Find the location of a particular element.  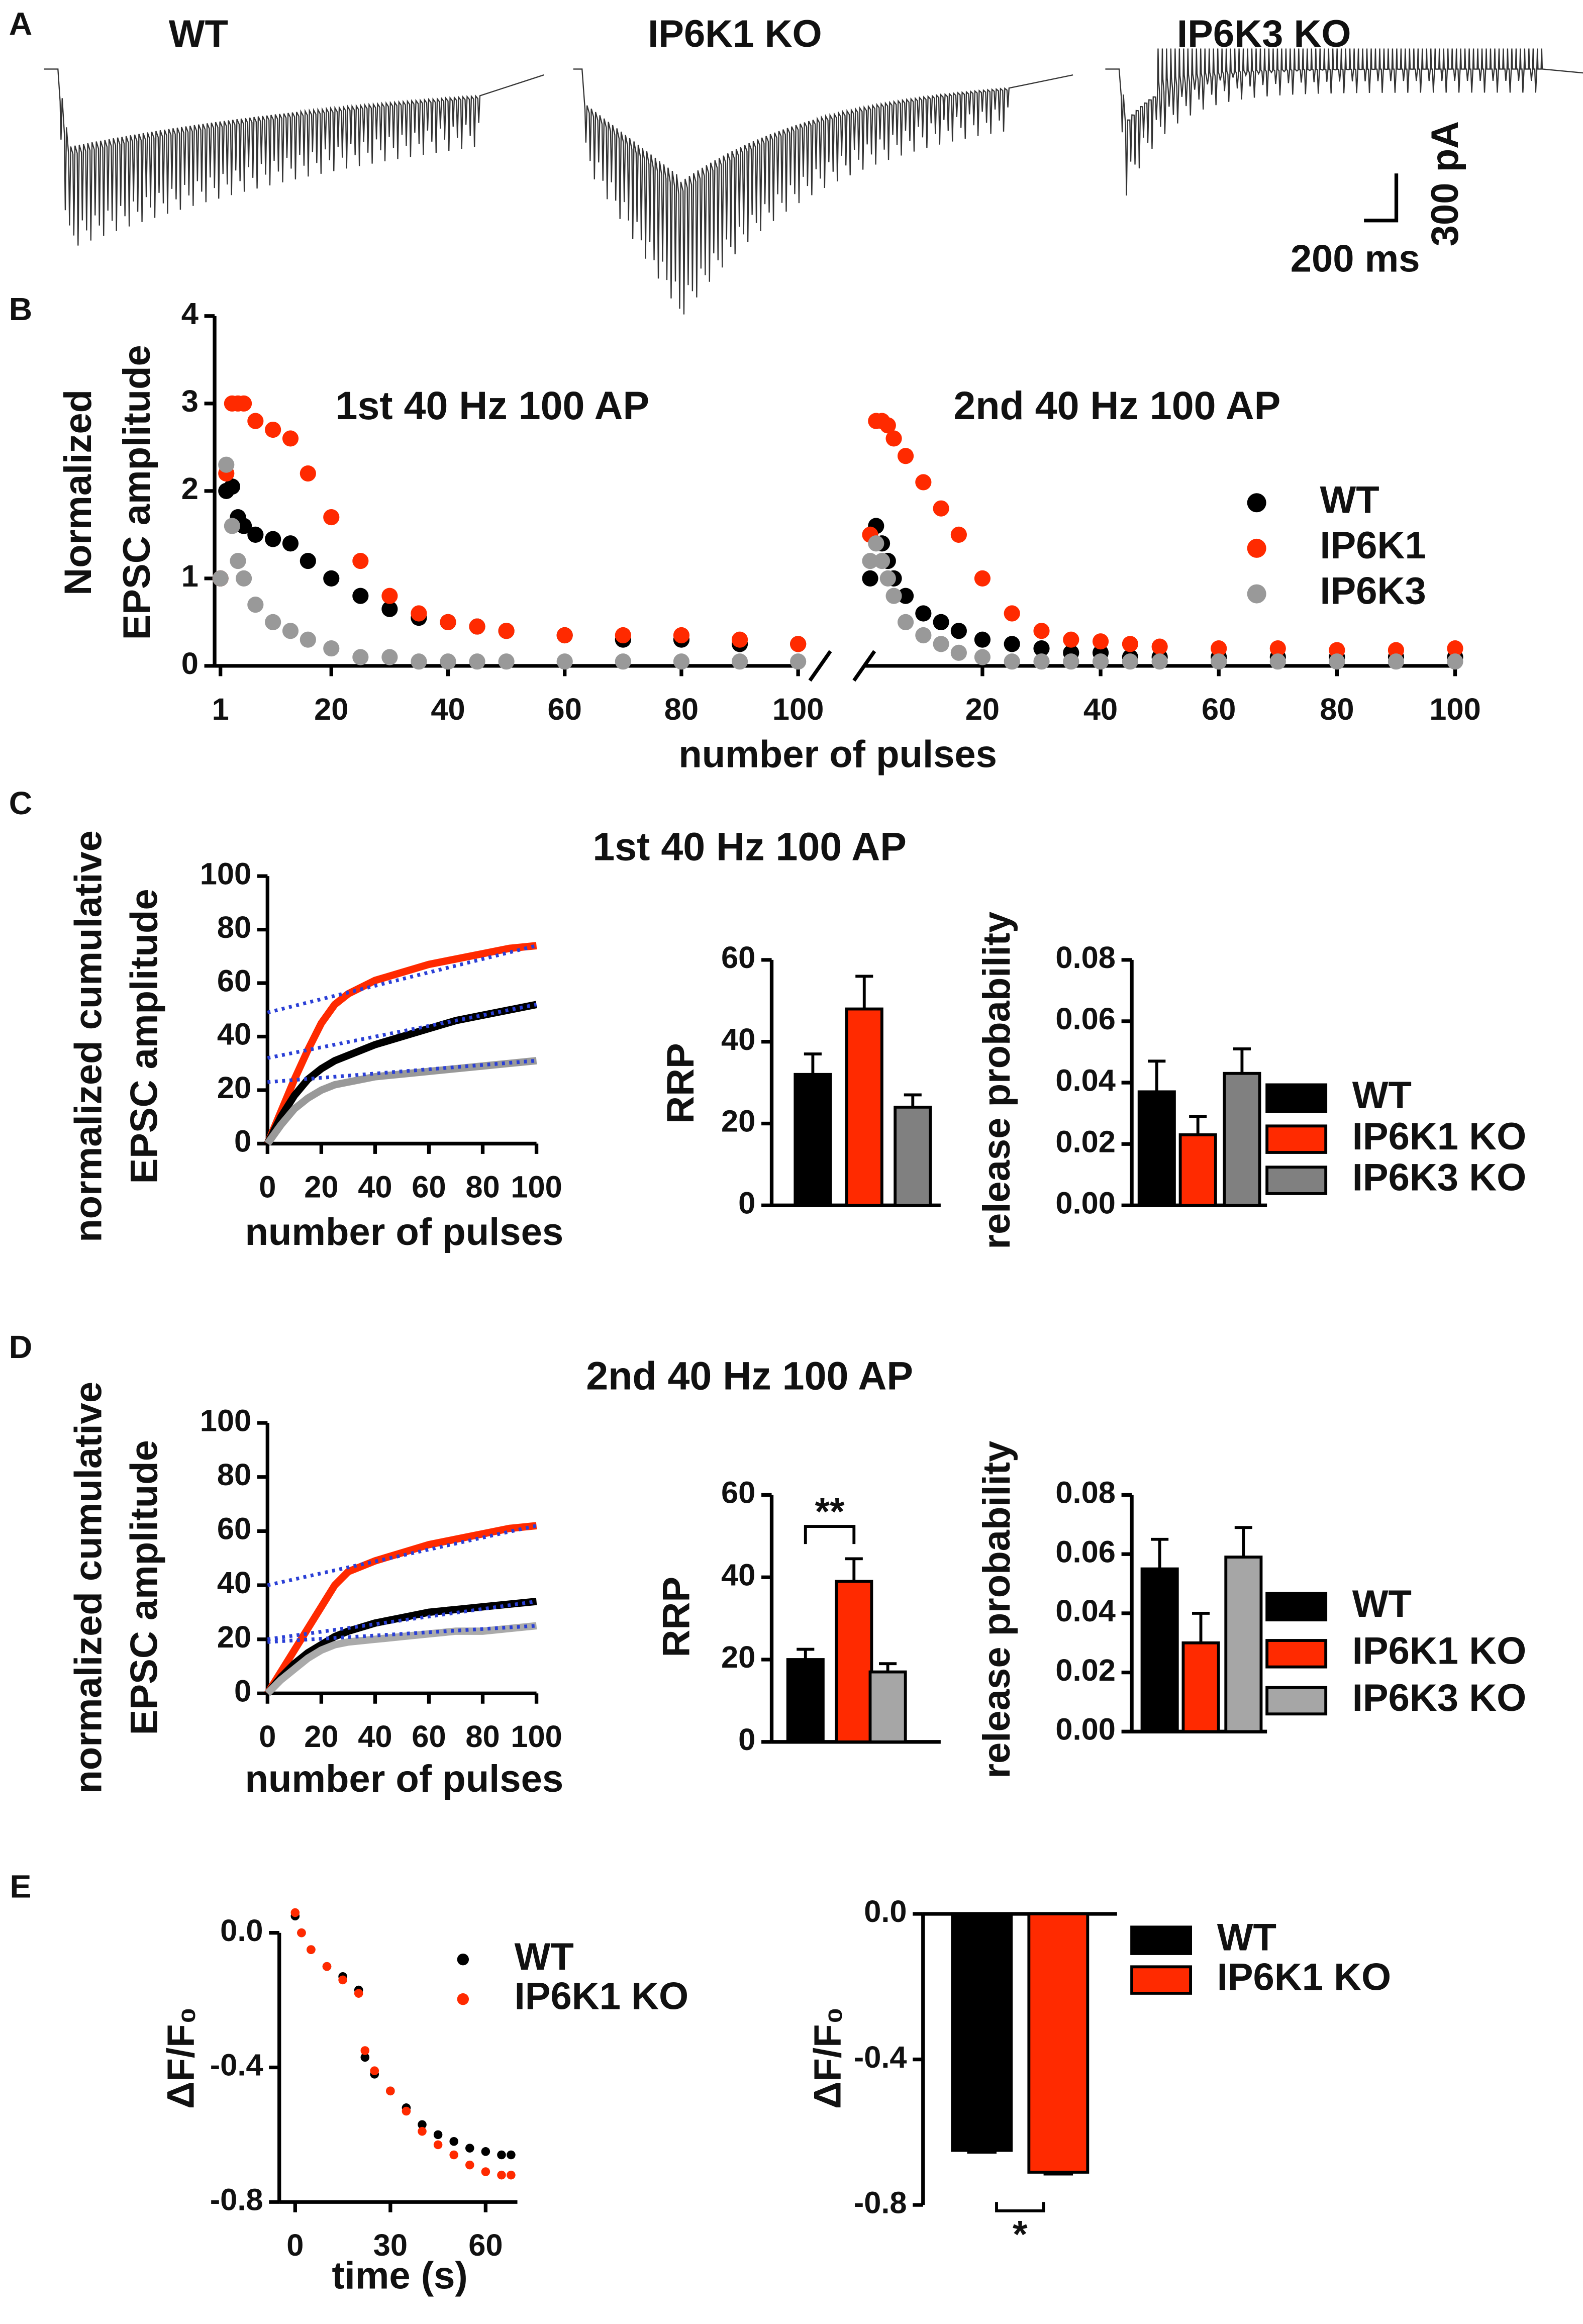

y-tick-label: 2 is located at coordinates (190, 488).